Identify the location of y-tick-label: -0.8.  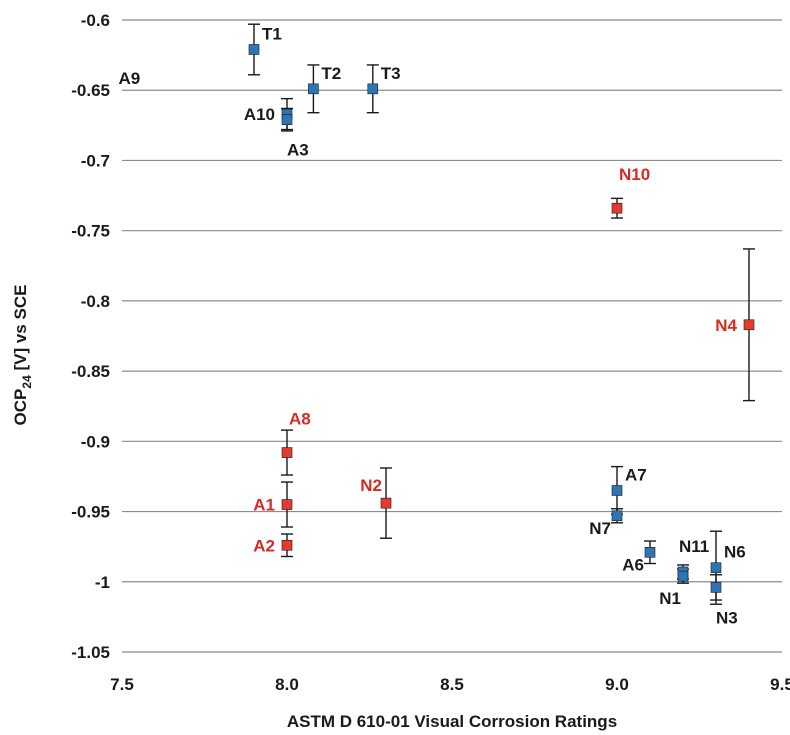
(95, 301).